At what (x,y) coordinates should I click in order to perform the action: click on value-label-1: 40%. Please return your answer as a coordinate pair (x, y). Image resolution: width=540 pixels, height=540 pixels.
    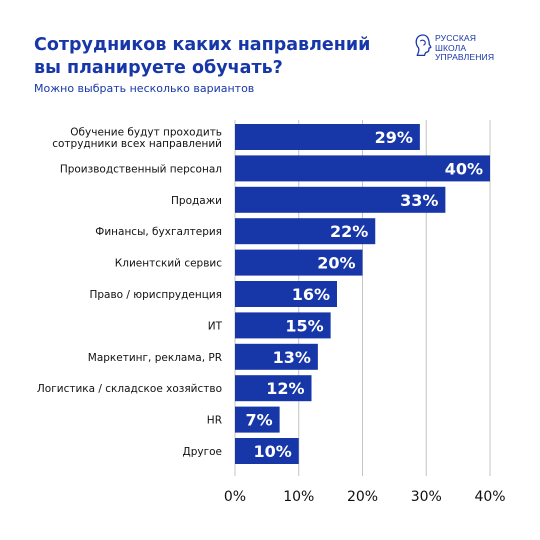
    Looking at the image, I should click on (464, 168).